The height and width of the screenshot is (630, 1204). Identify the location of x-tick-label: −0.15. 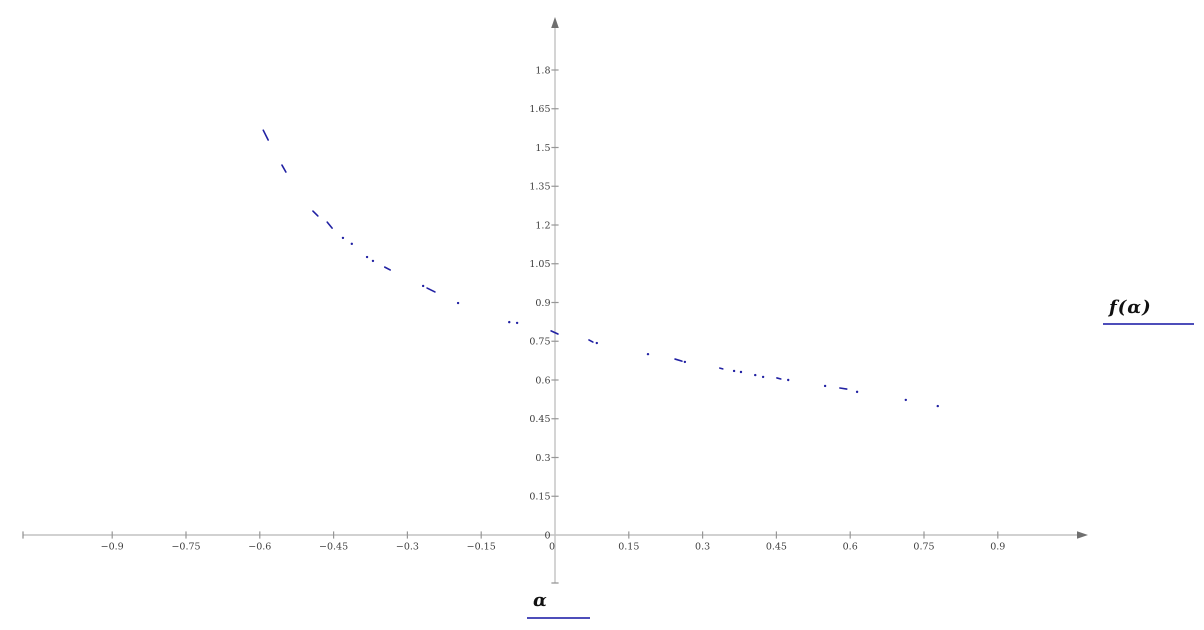
(481, 547).